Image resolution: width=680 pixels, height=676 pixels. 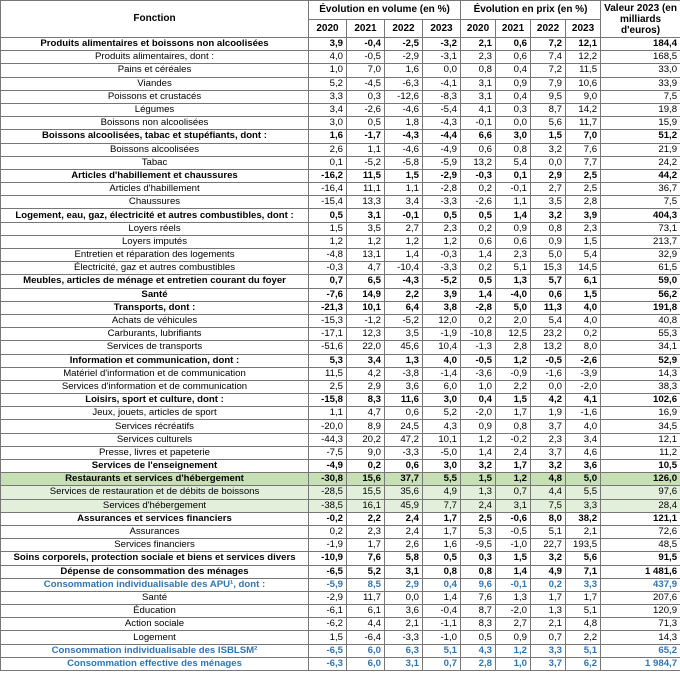 I want to click on volume-cell: 1,2, so click(x=403, y=242).